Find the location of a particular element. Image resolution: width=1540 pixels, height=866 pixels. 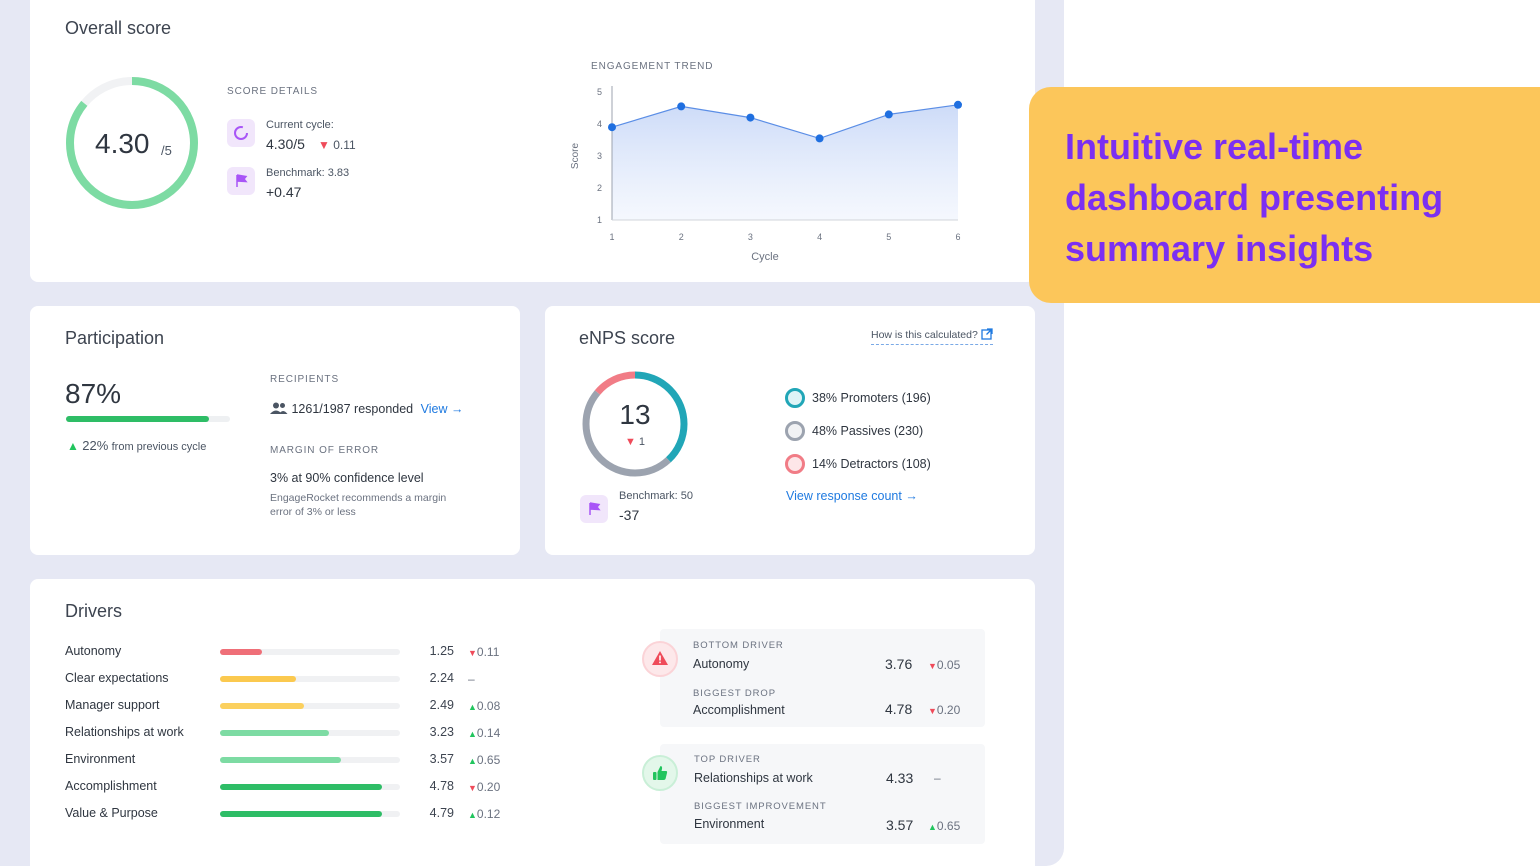

overall-score-arc is located at coordinates (132, 143).